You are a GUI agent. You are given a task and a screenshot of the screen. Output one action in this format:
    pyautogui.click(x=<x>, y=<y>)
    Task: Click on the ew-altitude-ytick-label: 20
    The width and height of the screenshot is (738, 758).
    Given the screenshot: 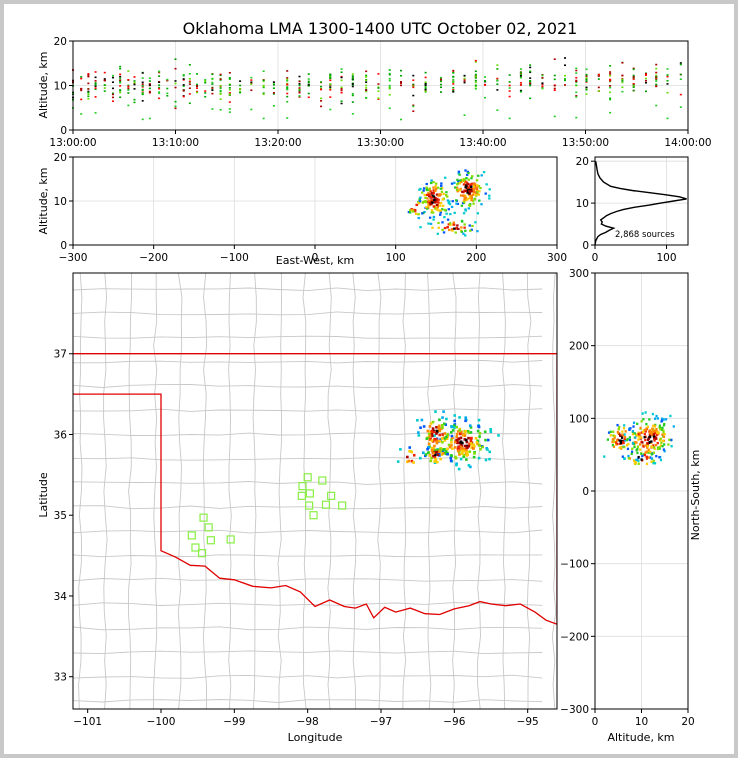 What is the action you would take?
    pyautogui.click(x=60, y=158)
    